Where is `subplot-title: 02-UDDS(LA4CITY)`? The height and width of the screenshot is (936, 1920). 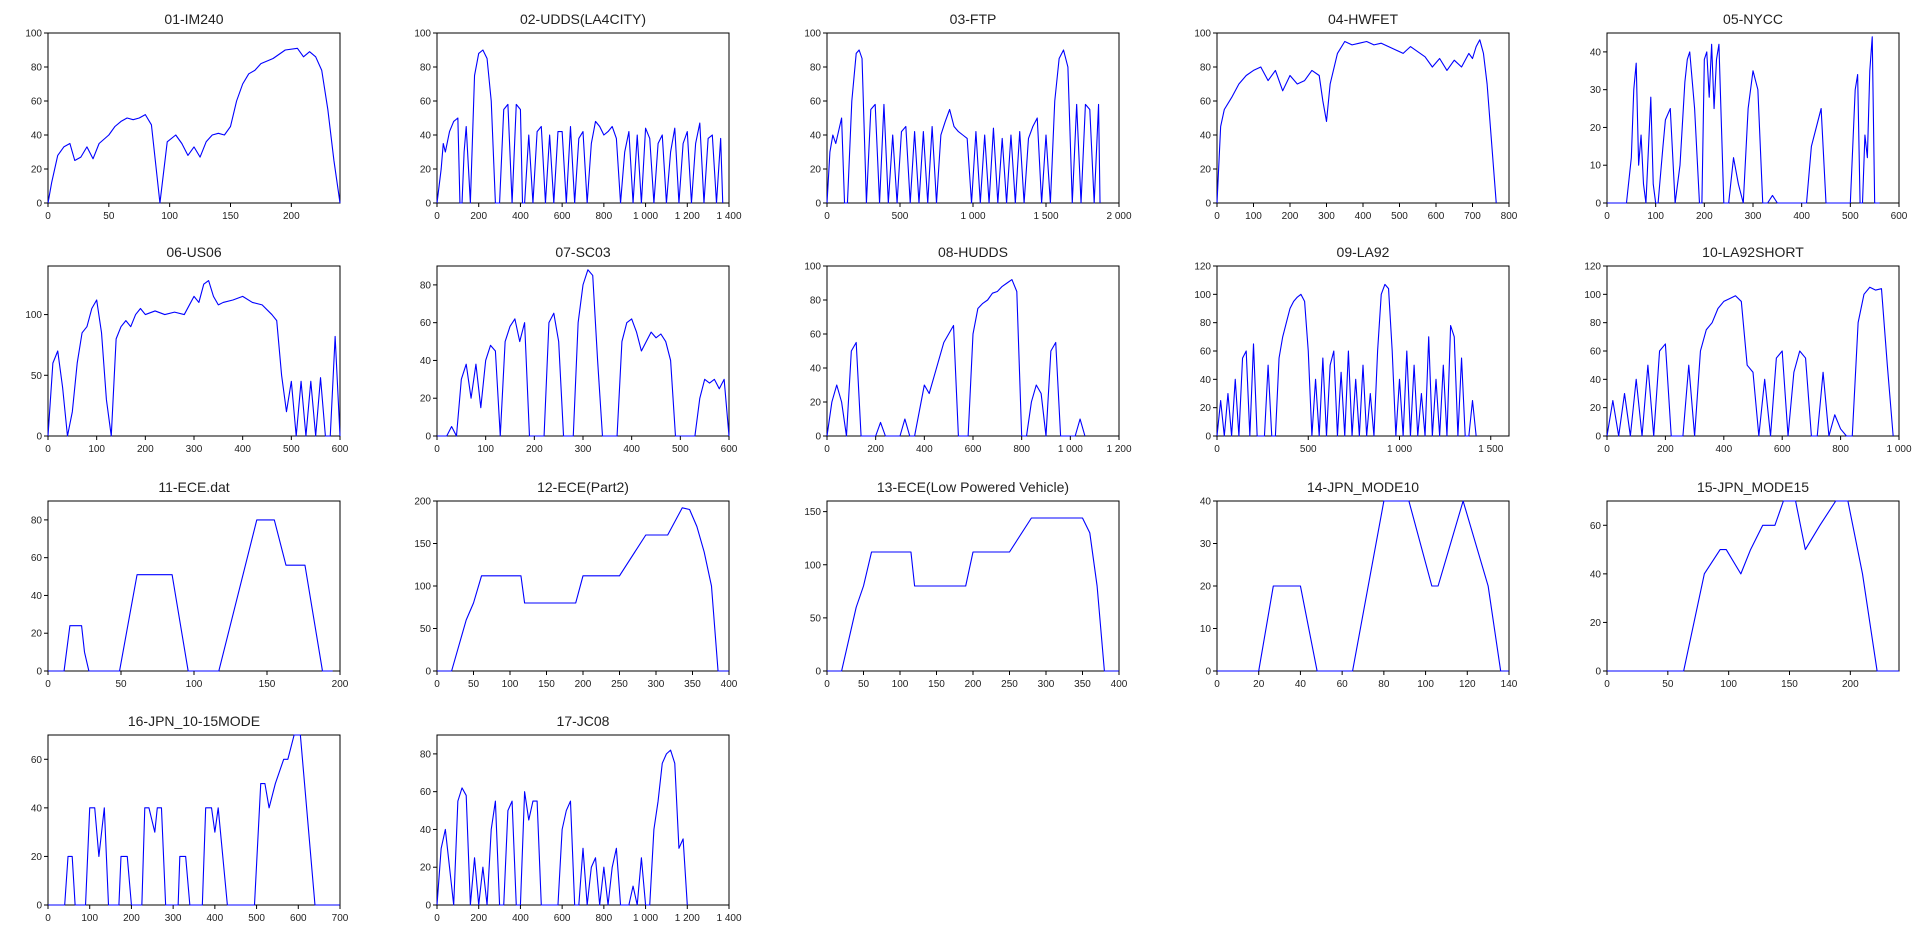 subplot-title: 02-UDDS(LA4CITY) is located at coordinates (583, 19).